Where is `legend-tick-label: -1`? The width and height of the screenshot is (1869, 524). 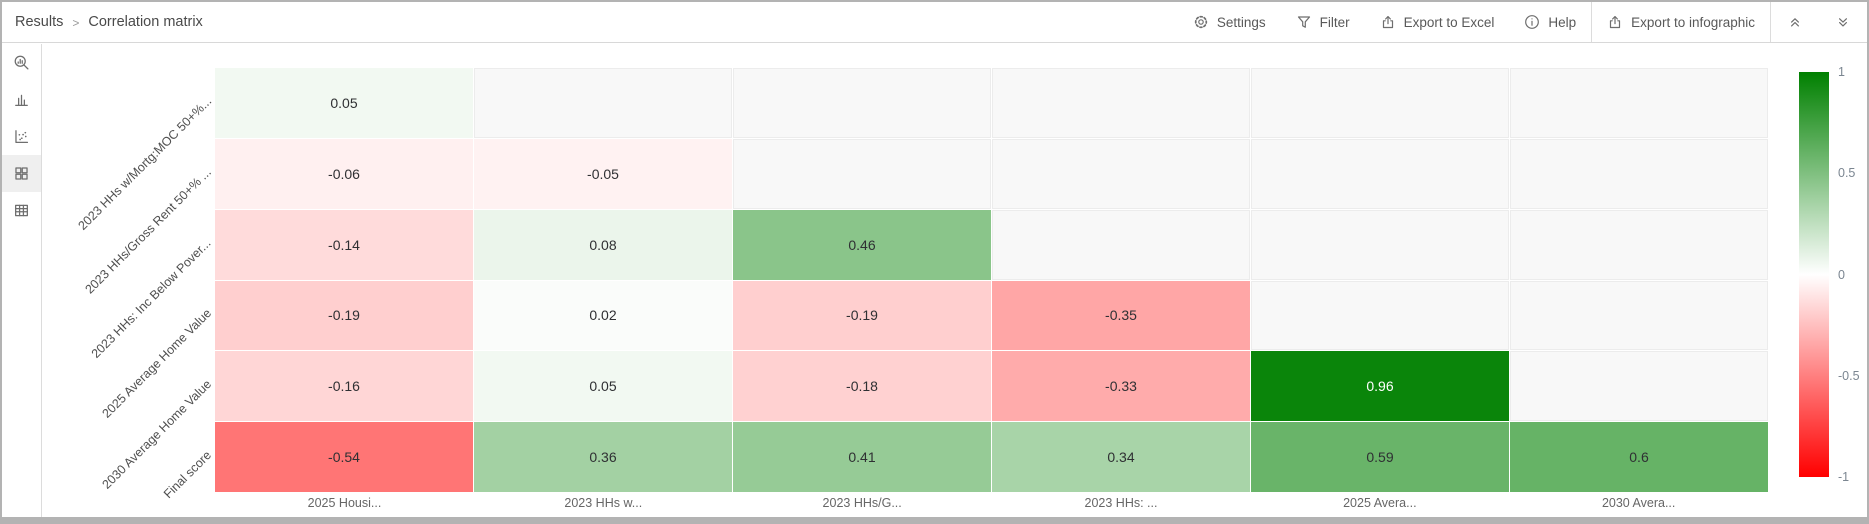 legend-tick-label: -1 is located at coordinates (1844, 477).